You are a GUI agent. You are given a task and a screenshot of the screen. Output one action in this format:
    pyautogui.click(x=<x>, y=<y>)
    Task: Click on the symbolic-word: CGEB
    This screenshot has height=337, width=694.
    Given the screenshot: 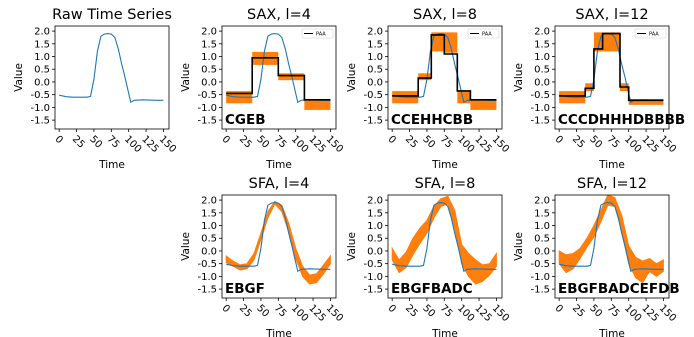 What is the action you would take?
    pyautogui.click(x=245, y=120)
    